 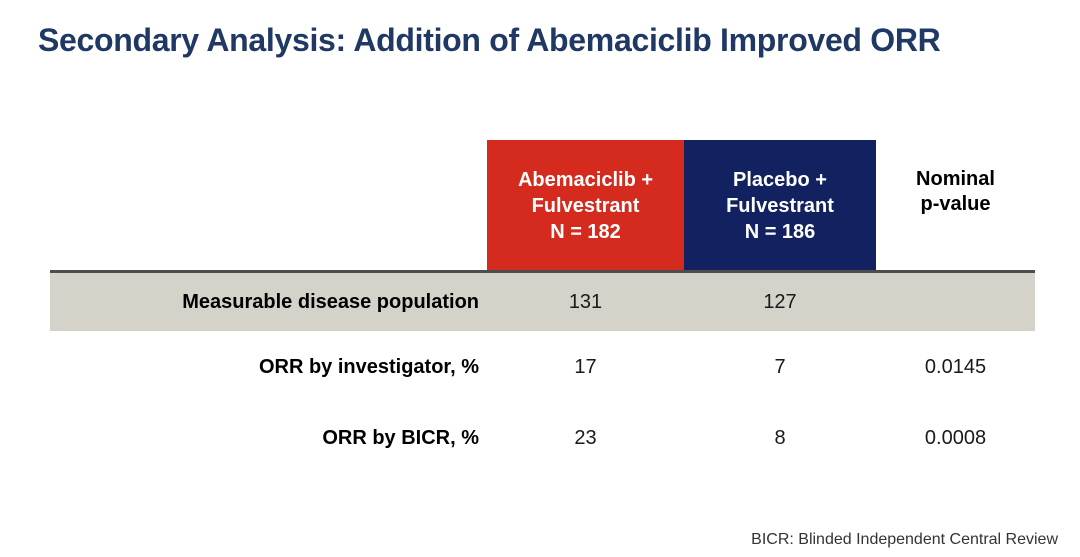 What do you see at coordinates (542, 302) in the screenshot?
I see `table-row-measurable-disease: Measurable disease population 131 127` at bounding box center [542, 302].